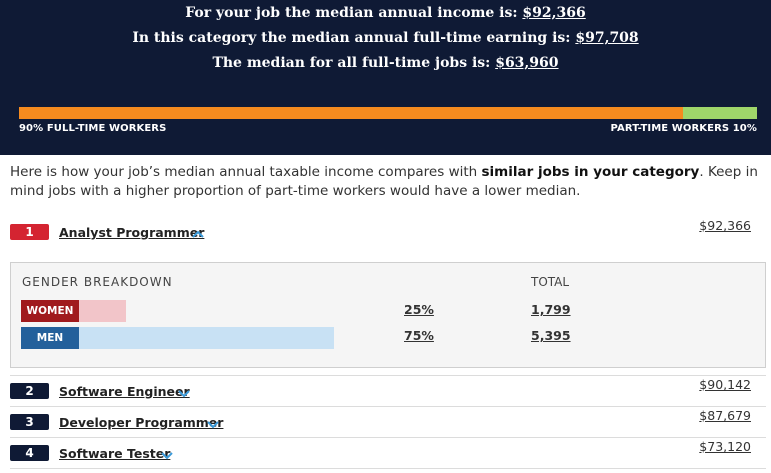 The image size is (771, 473). Describe the element at coordinates (50, 338) in the screenshot. I see `men-tag: MEN` at that location.